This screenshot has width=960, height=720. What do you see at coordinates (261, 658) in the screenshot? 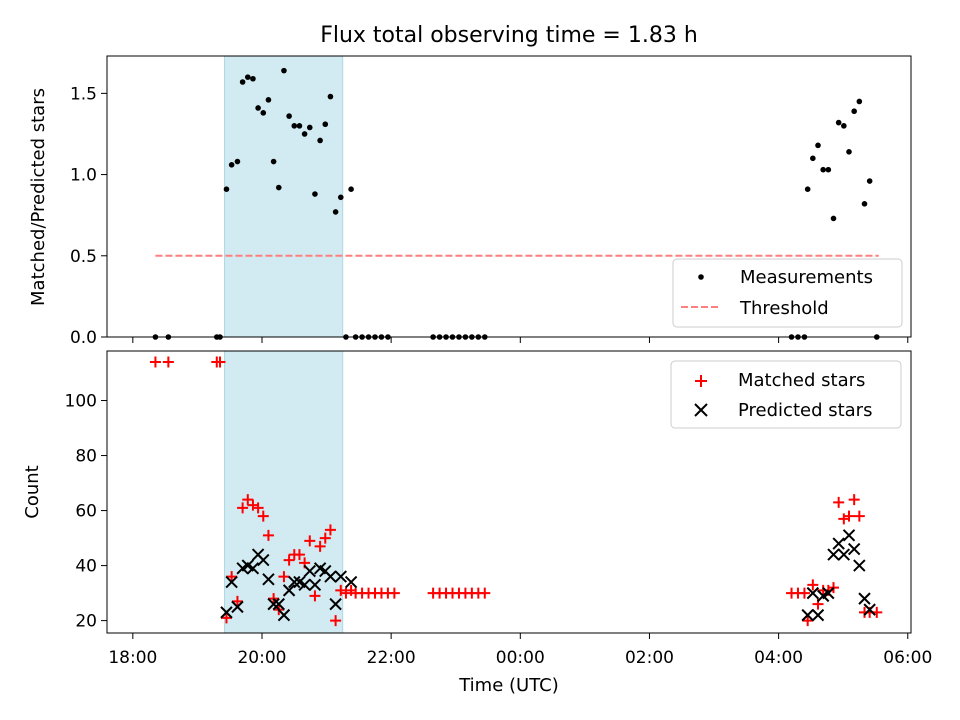
I see `x-tick-label: 20:00` at bounding box center [261, 658].